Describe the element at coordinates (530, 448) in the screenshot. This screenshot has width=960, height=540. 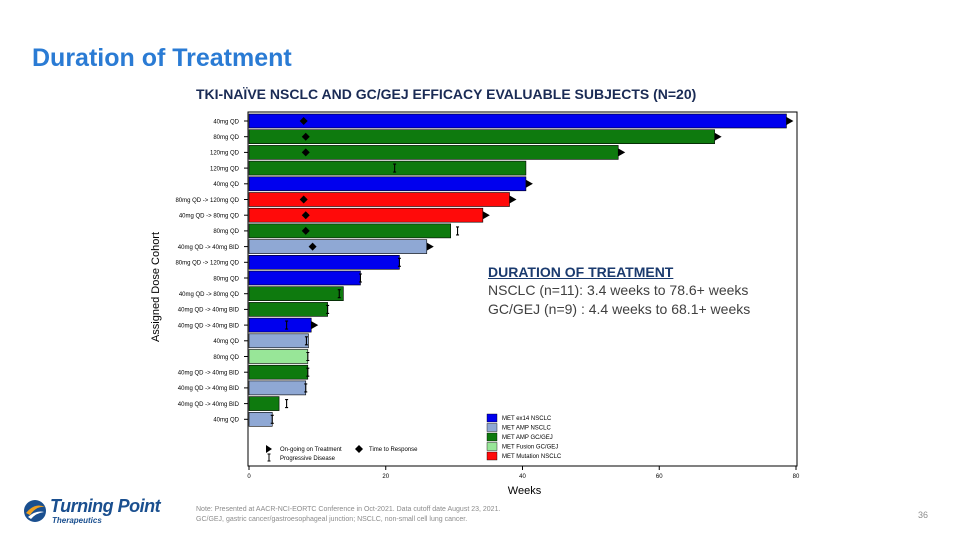
I see `legend-label: MET Fusion GC/GEJ` at that location.